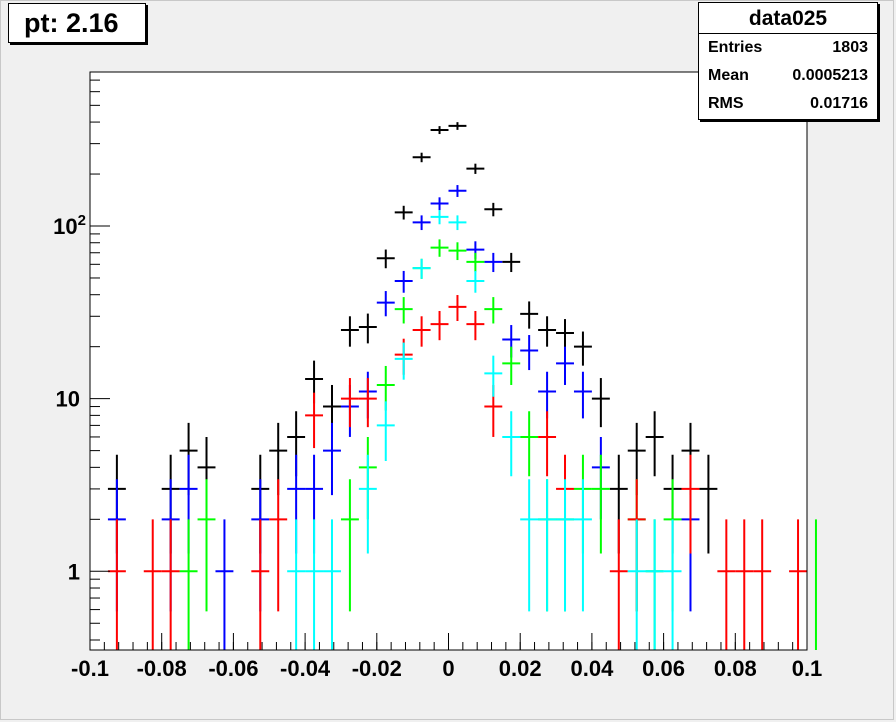  Describe the element at coordinates (69, 225) in the screenshot. I see `y-tick-label: 102` at that location.